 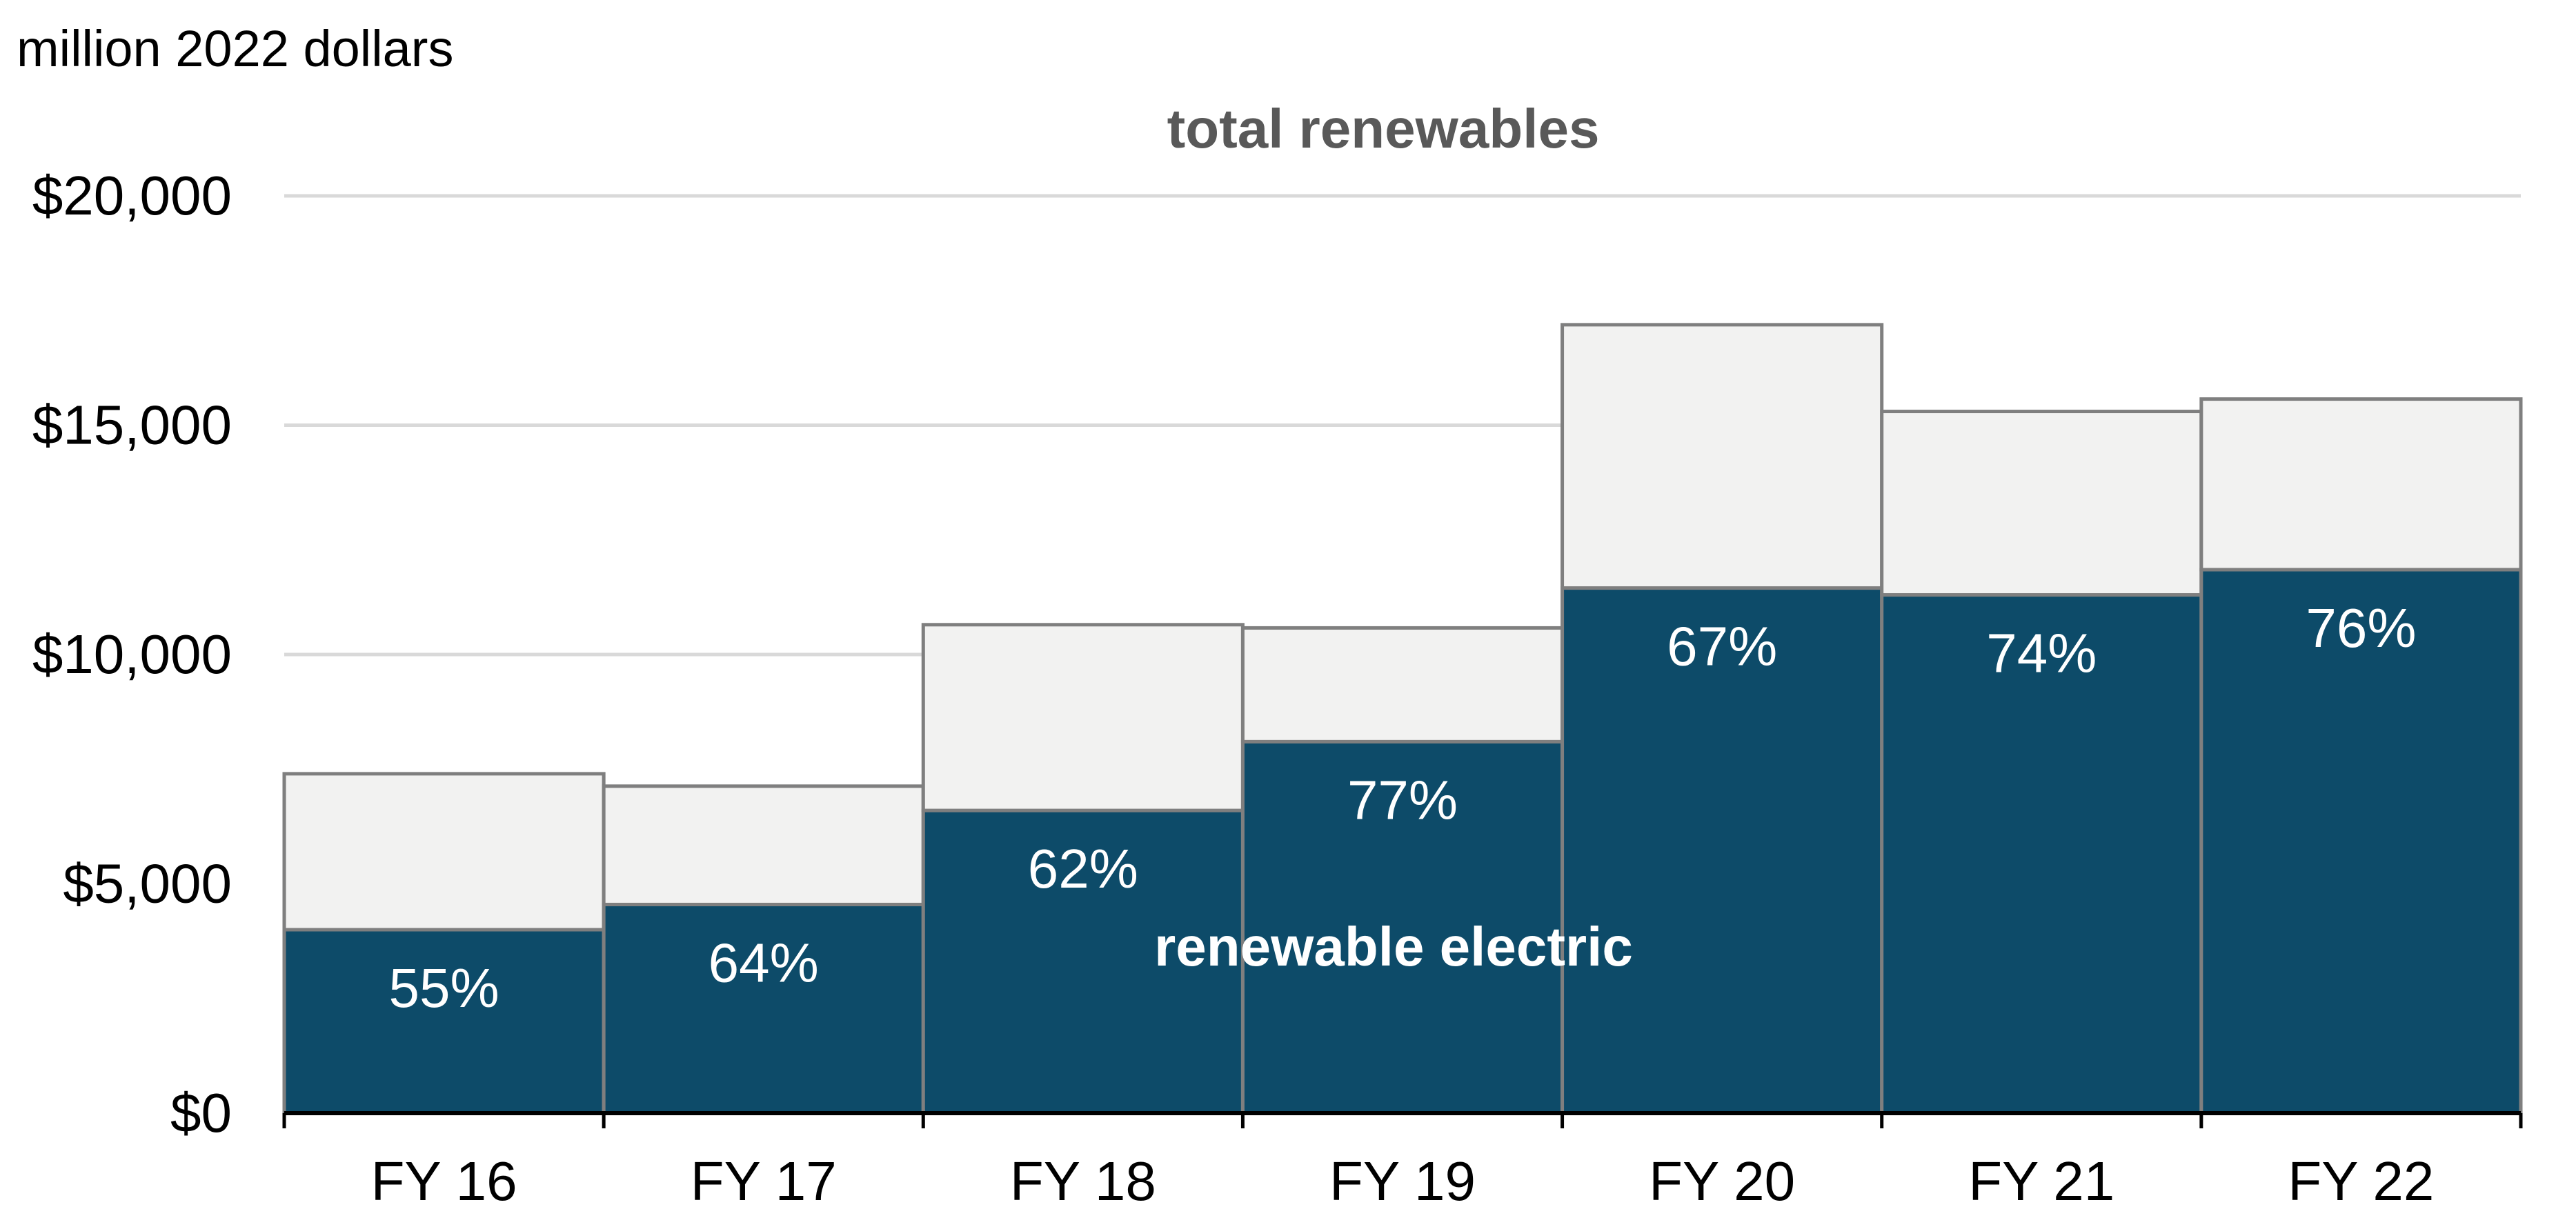 What do you see at coordinates (2361, 1181) in the screenshot?
I see `x-tick-label: FY 22` at bounding box center [2361, 1181].